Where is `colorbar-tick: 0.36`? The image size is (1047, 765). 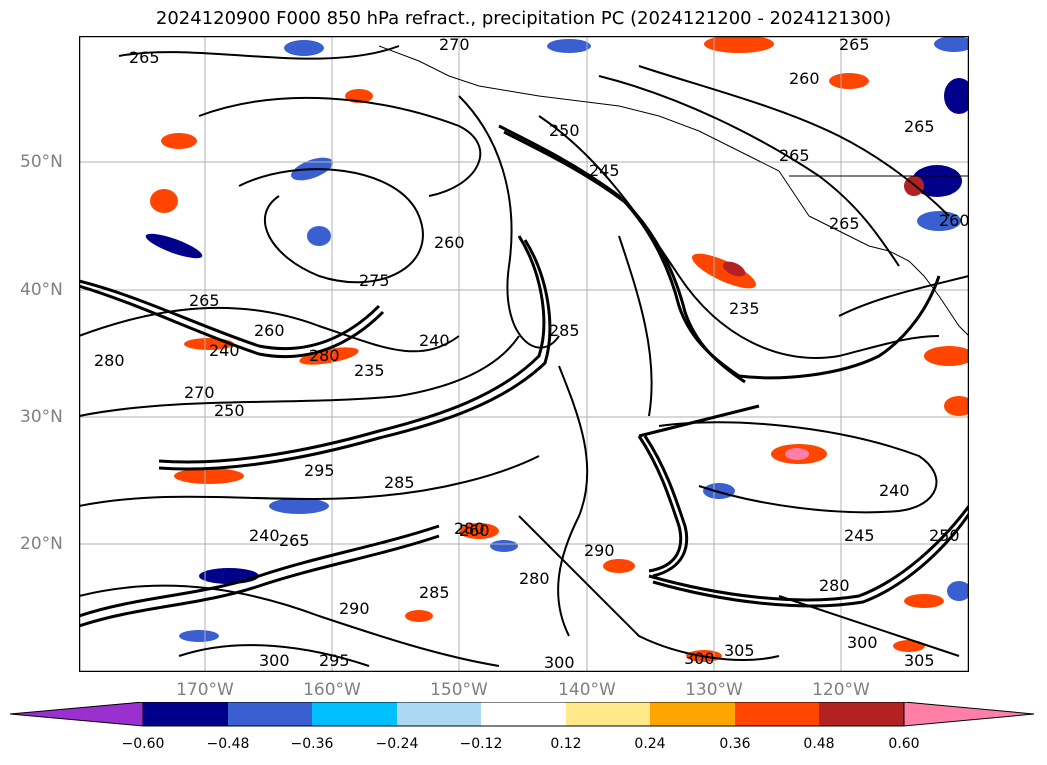
colorbar-tick: 0.36 is located at coordinates (735, 744).